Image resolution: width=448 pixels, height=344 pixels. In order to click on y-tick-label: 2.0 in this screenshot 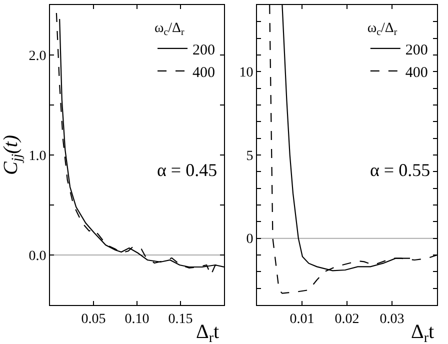, I will do `click(37, 56)`.